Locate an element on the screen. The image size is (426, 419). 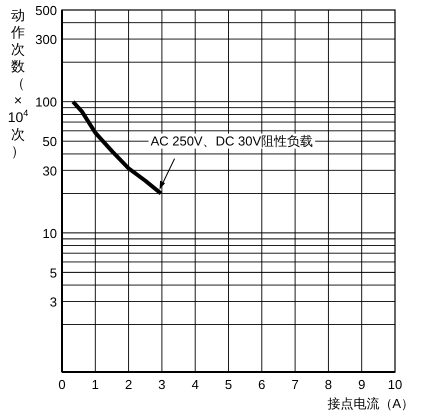
x-tick-label: 4 is located at coordinates (195, 384).